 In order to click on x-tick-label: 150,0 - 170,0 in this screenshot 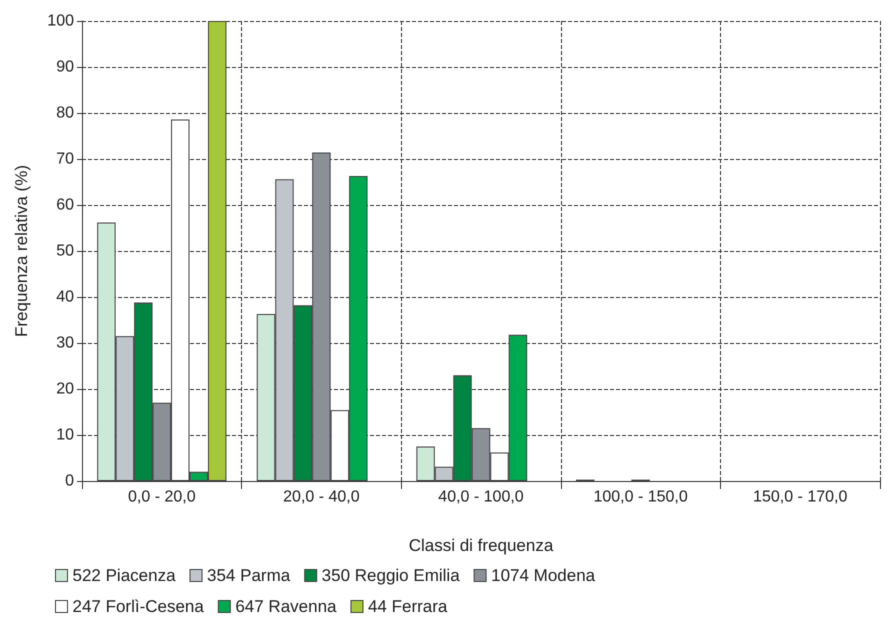, I will do `click(800, 497)`.